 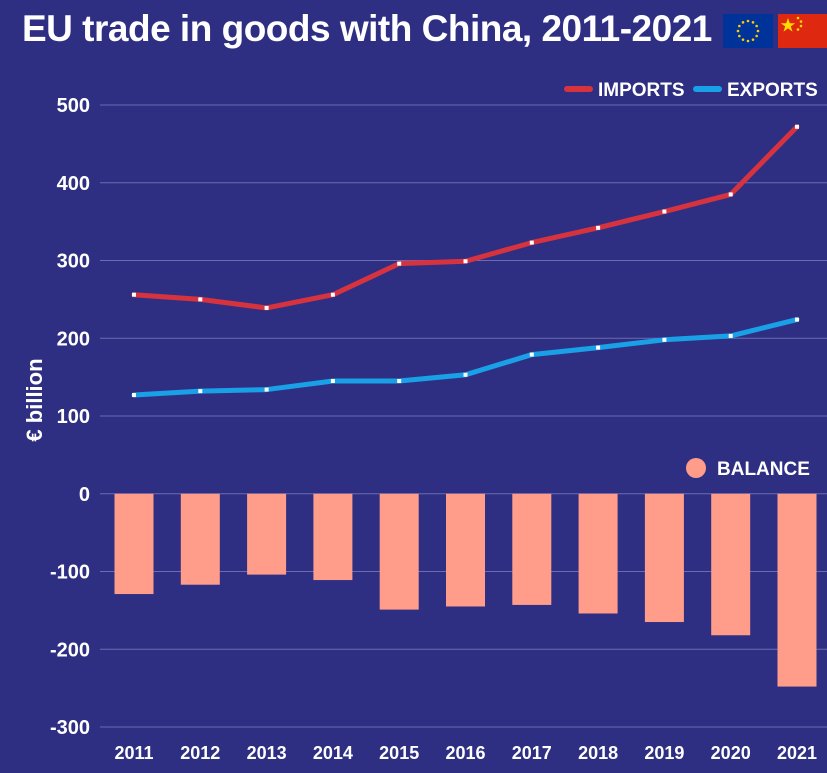 I want to click on x-tick-label: 2019, so click(x=664, y=753).